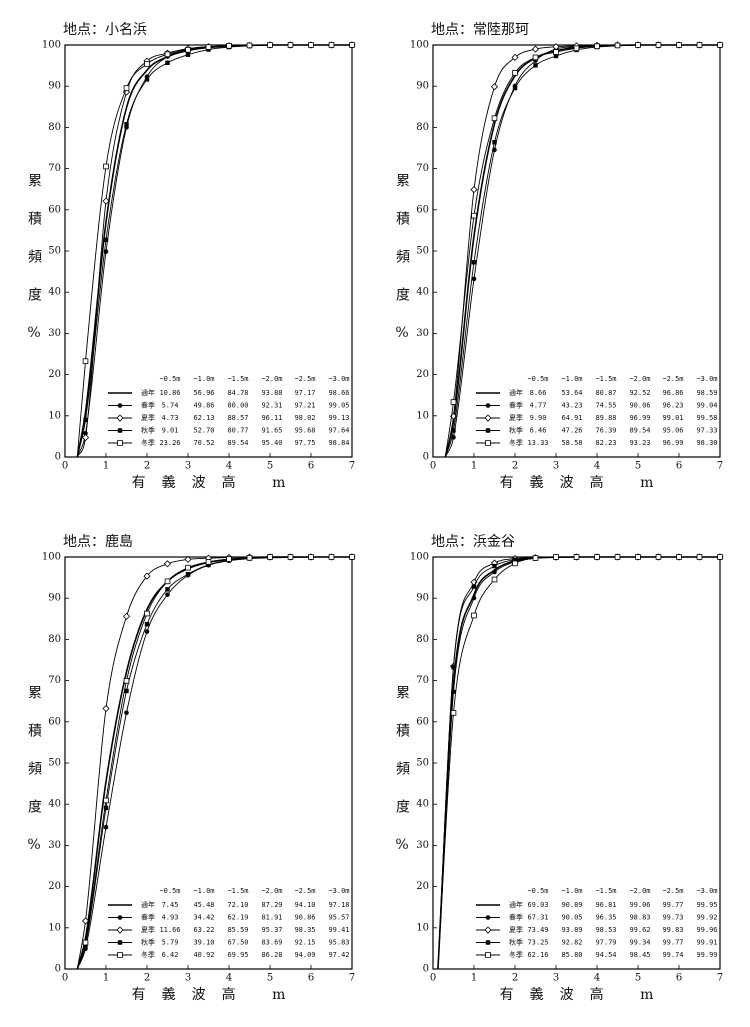  What do you see at coordinates (571, 905) in the screenshot?
I see `table-cell: 90.89` at bounding box center [571, 905].